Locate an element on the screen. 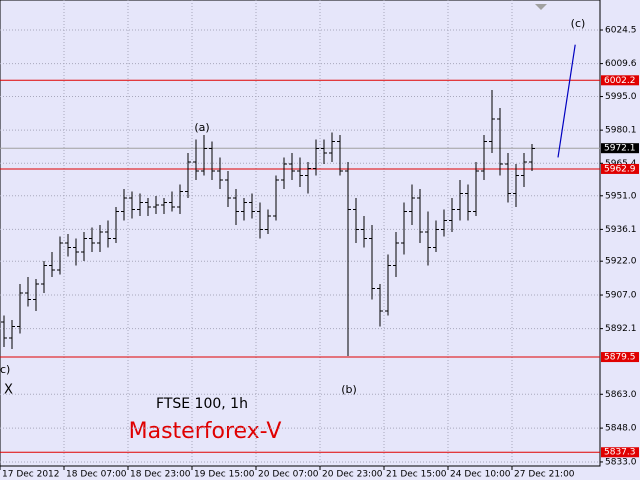  y-tick-label: 5892.1 is located at coordinates (621, 329).